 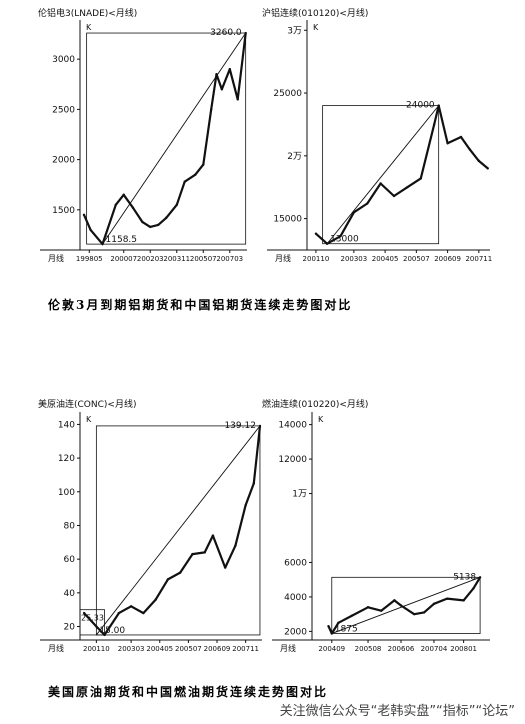 What do you see at coordinates (294, 157) in the screenshot?
I see `y-tick-label: 2万` at bounding box center [294, 157].